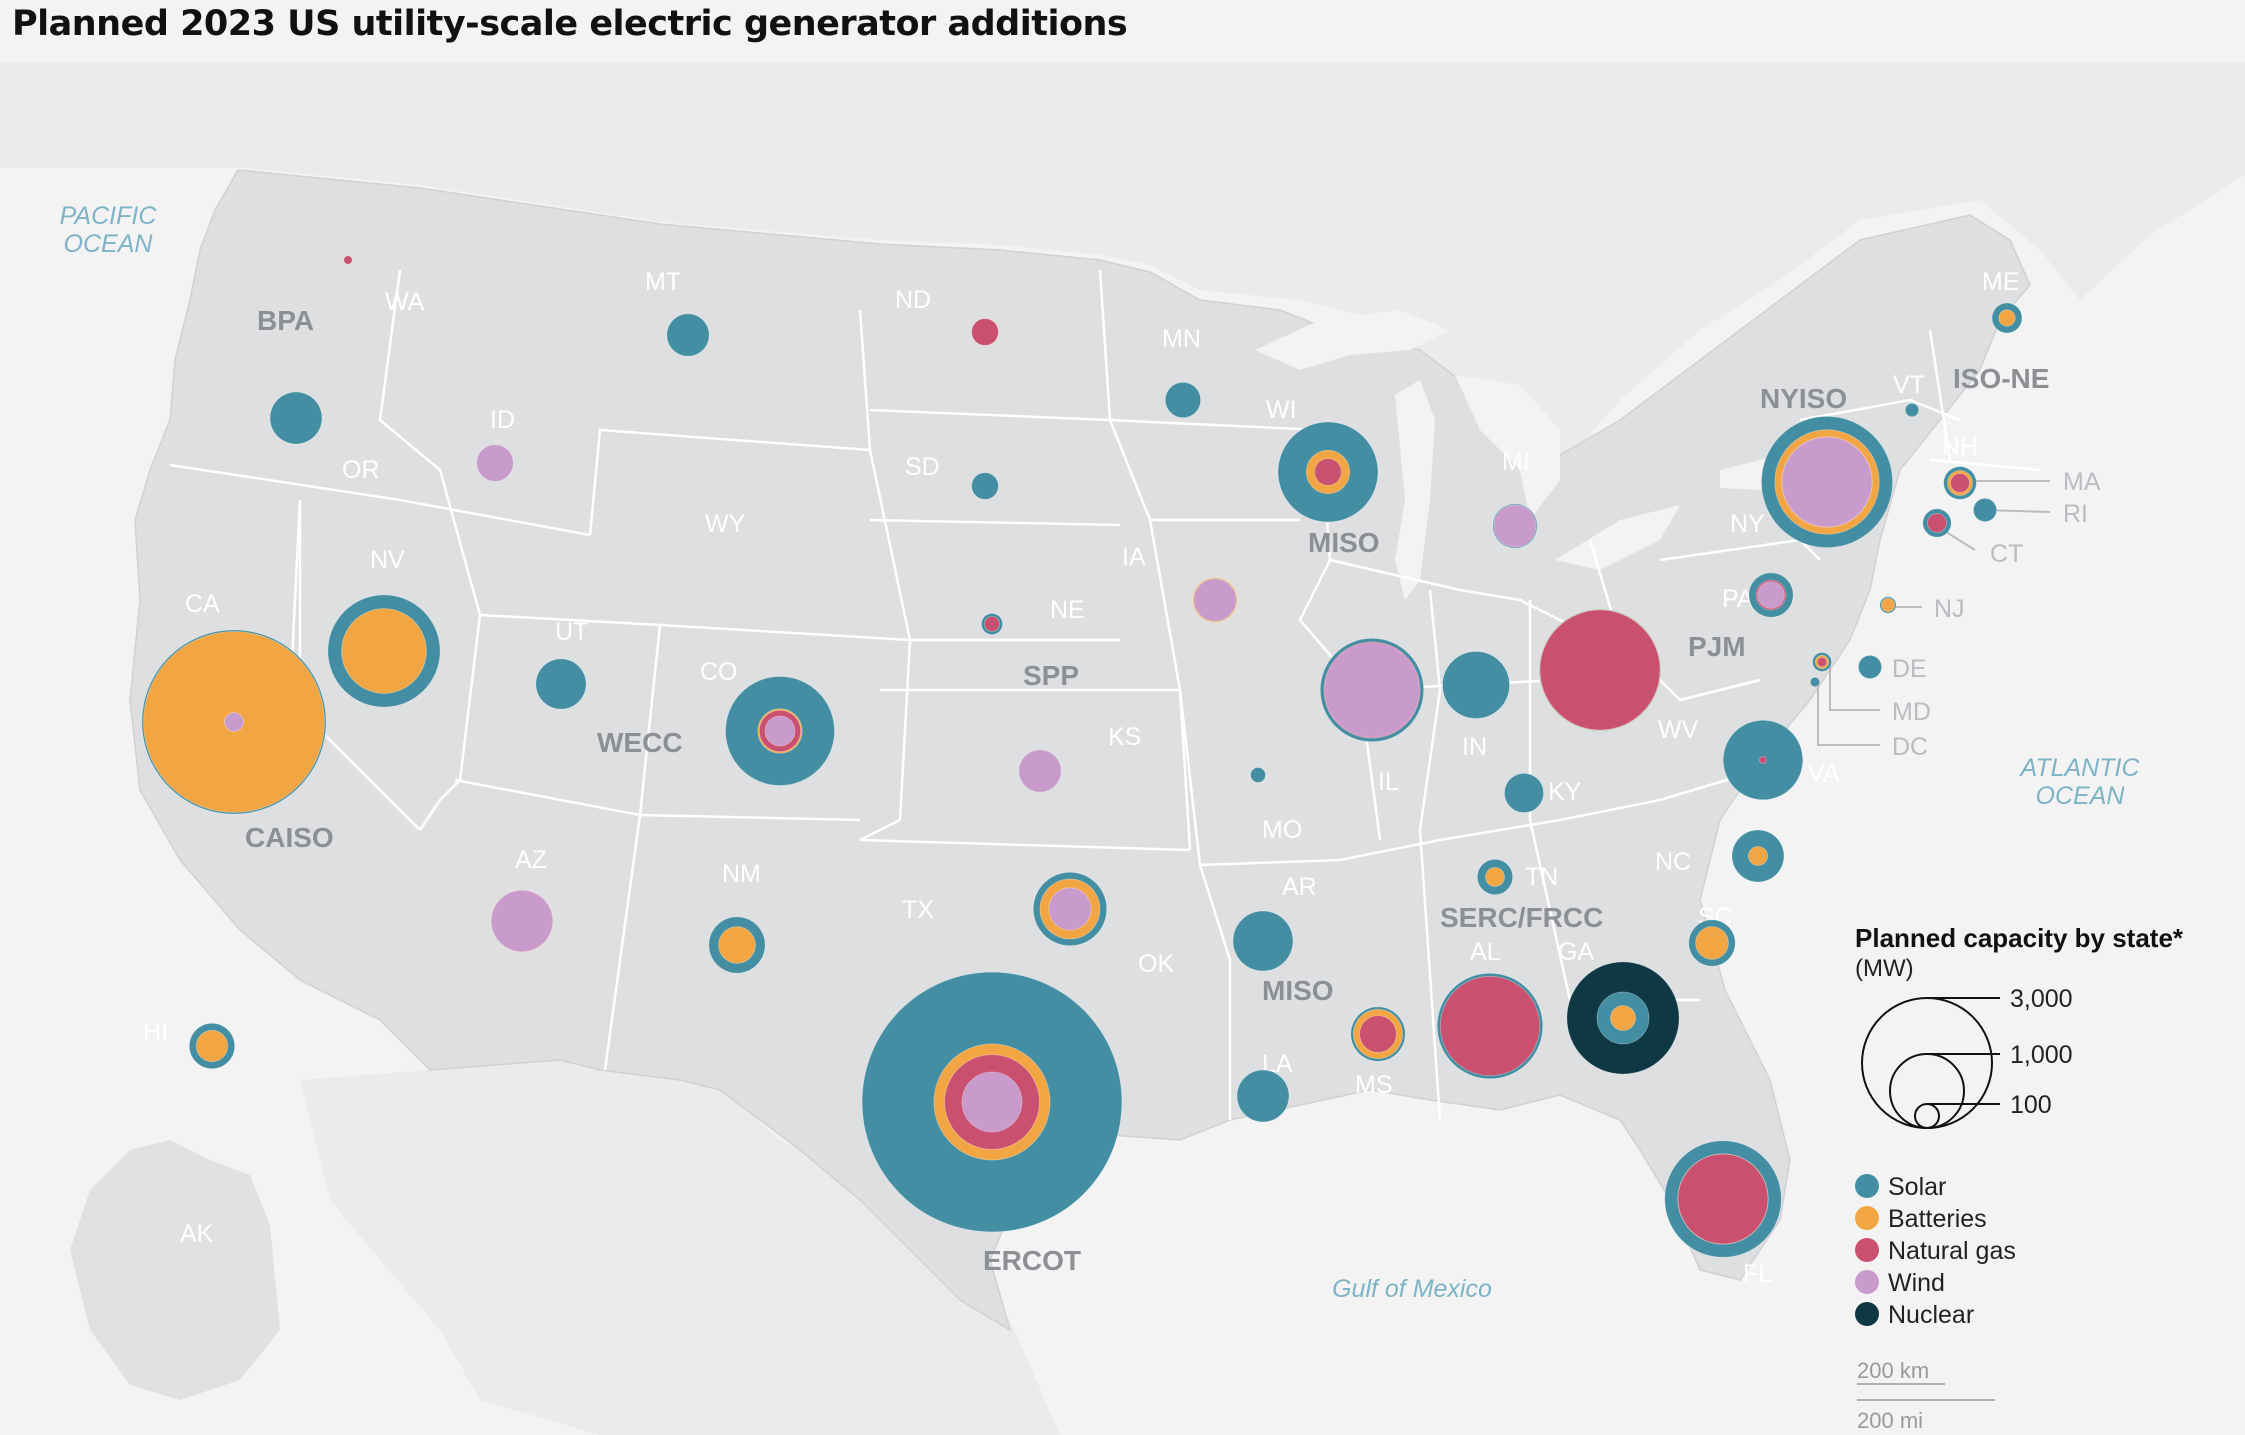 This screenshot has width=2245, height=1435. Describe the element at coordinates (384, 651) in the screenshot. I see `bubble-nv-batteries` at that location.